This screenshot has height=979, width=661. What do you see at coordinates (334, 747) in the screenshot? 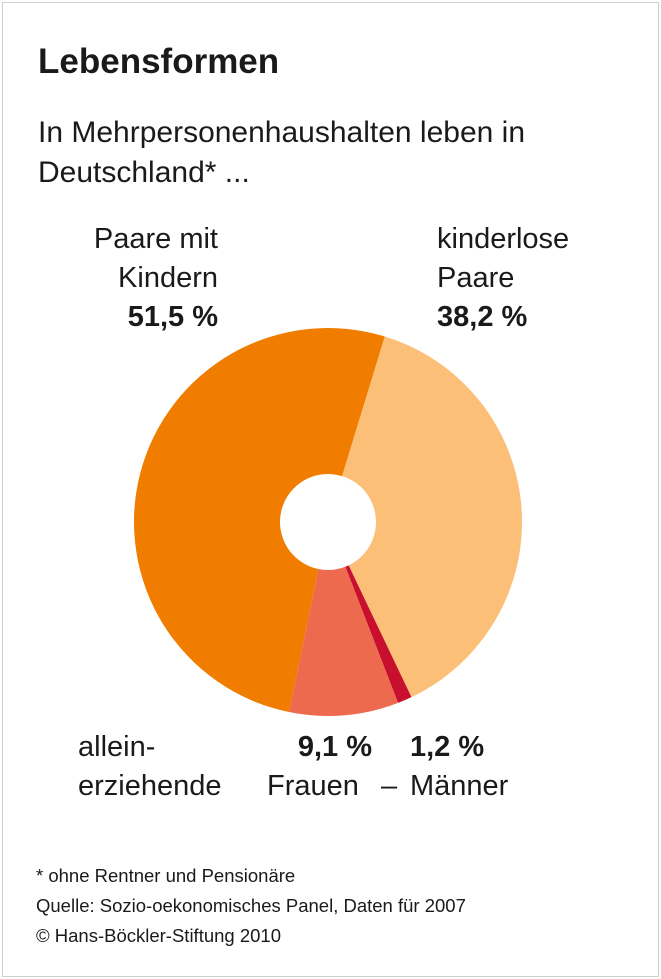
I see `value-label: 9,1 %` at bounding box center [334, 747].